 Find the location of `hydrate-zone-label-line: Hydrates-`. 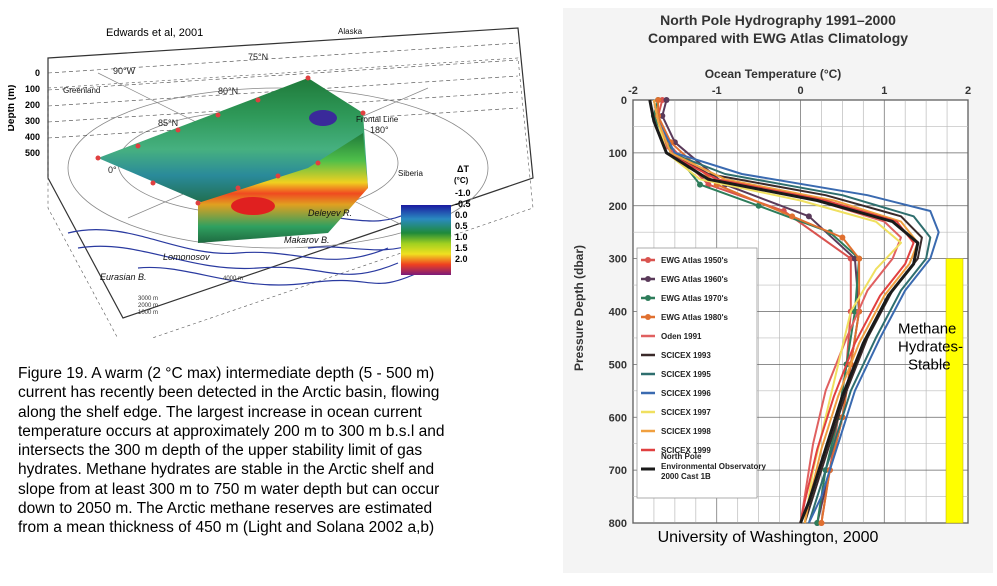

hydrate-zone-label-line: Hydrates- is located at coordinates (930, 347).